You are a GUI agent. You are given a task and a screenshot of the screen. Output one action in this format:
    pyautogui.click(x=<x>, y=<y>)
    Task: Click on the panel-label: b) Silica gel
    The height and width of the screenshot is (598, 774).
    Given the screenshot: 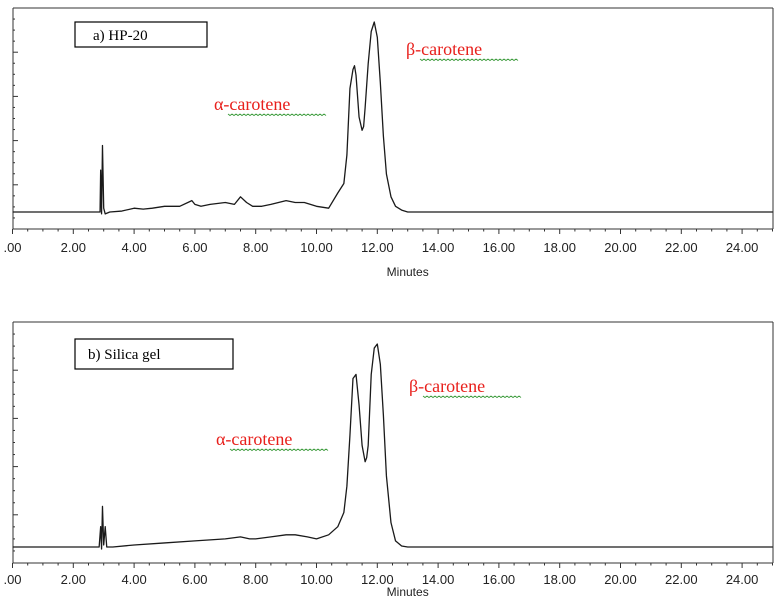 What is the action you would take?
    pyautogui.click(x=124, y=355)
    